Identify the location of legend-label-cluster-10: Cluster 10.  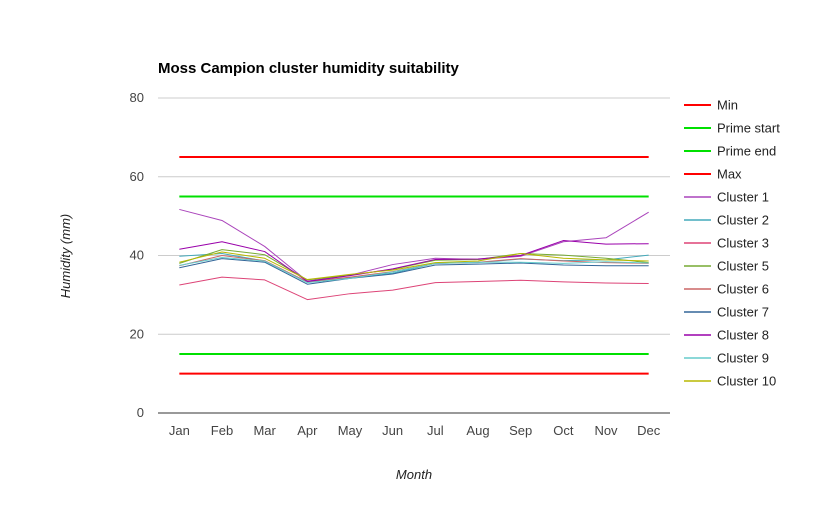
(746, 381).